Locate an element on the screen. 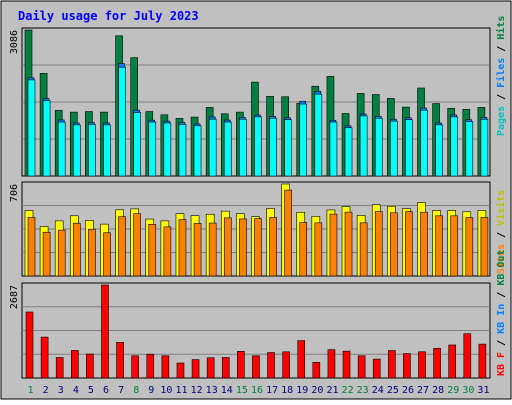 The width and height of the screenshot is (512, 405). x-tick-label-day-23: 23 is located at coordinates (363, 390).